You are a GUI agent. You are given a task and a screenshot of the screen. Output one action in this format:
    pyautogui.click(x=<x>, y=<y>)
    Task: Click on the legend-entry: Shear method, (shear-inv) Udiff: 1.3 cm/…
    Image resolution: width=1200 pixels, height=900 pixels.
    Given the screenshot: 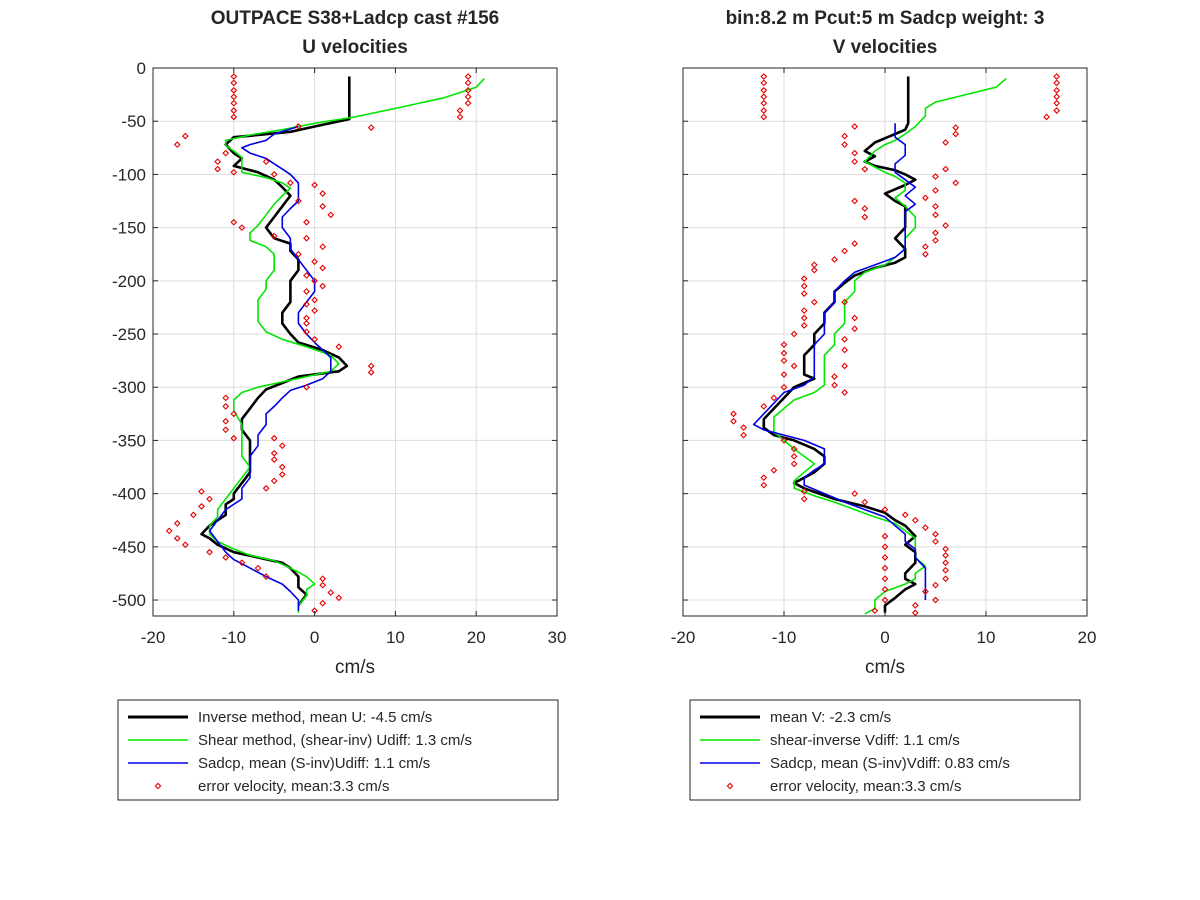 What is the action you would take?
    pyautogui.click(x=335, y=740)
    